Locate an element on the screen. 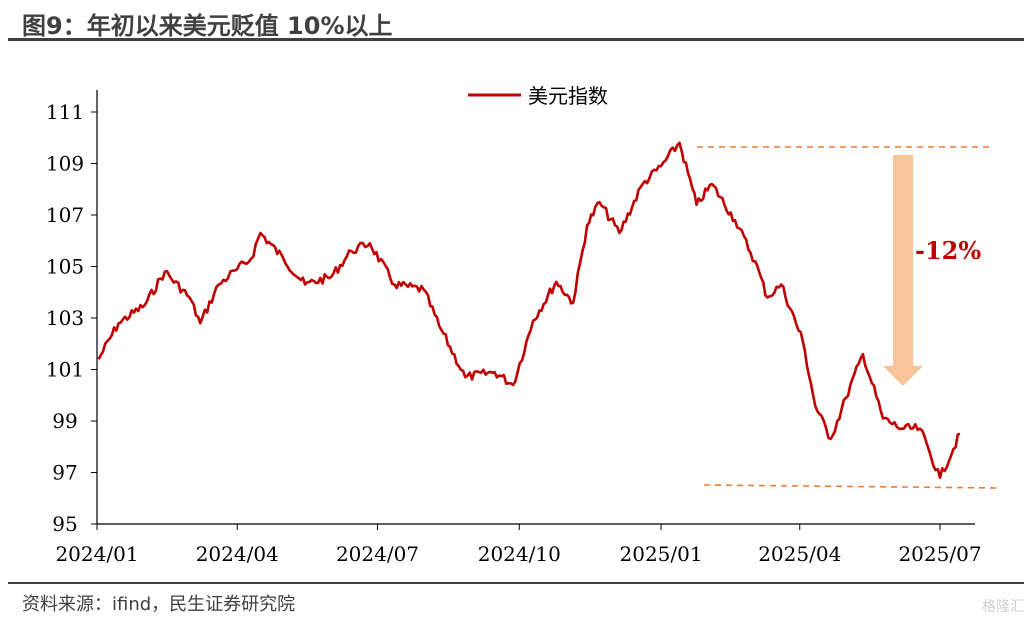 The height and width of the screenshot is (623, 1032). y-tick-label: 111 is located at coordinates (65, 112).